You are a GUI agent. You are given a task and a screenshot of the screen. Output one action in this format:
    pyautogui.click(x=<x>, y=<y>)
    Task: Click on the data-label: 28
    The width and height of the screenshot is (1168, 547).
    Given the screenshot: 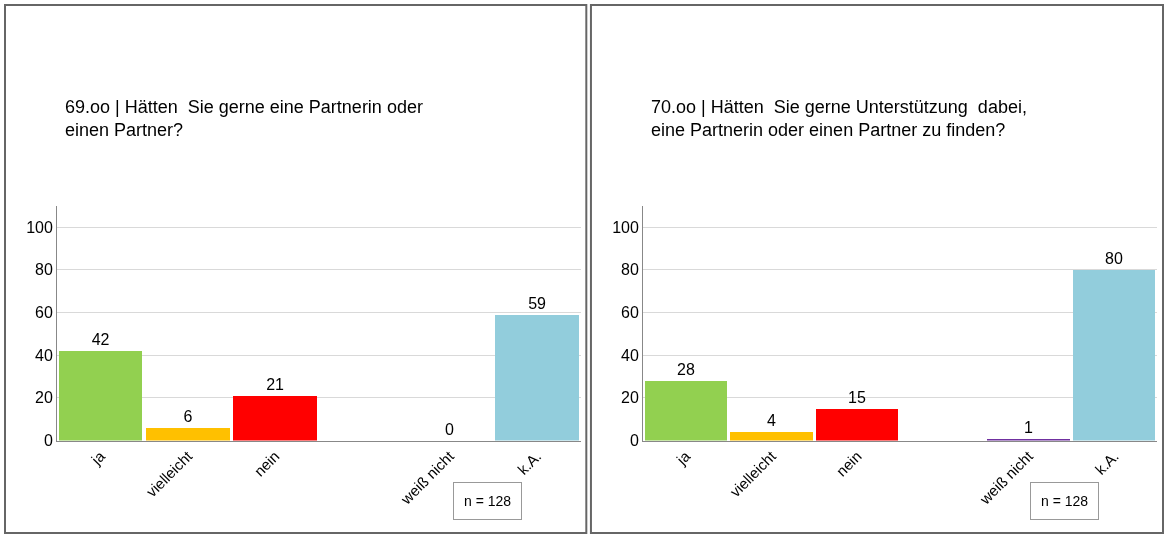 What is the action you would take?
    pyautogui.click(x=686, y=369)
    